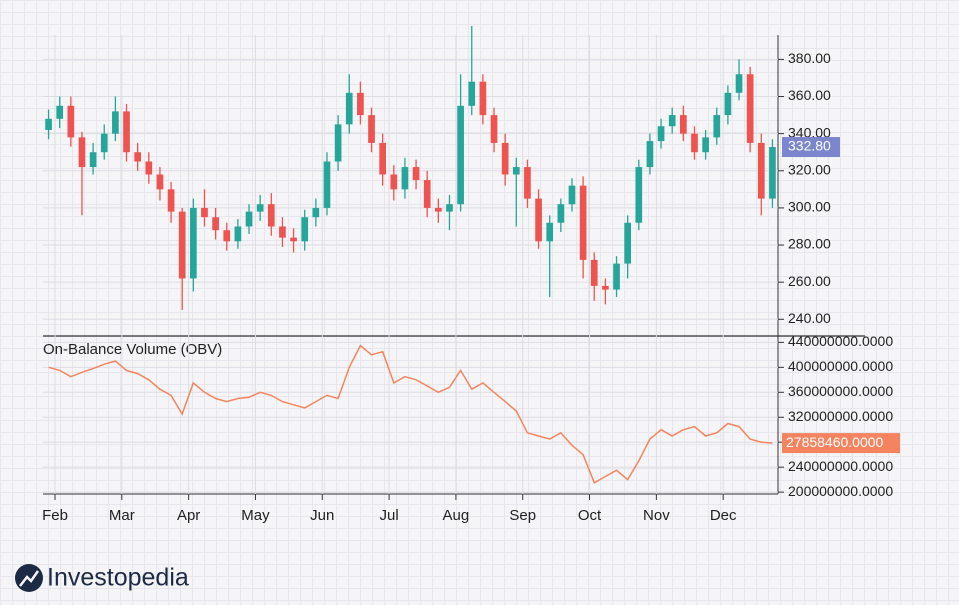 The height and width of the screenshot is (605, 959). What do you see at coordinates (809, 58) in the screenshot?
I see `y-tick-label: 380.00` at bounding box center [809, 58].